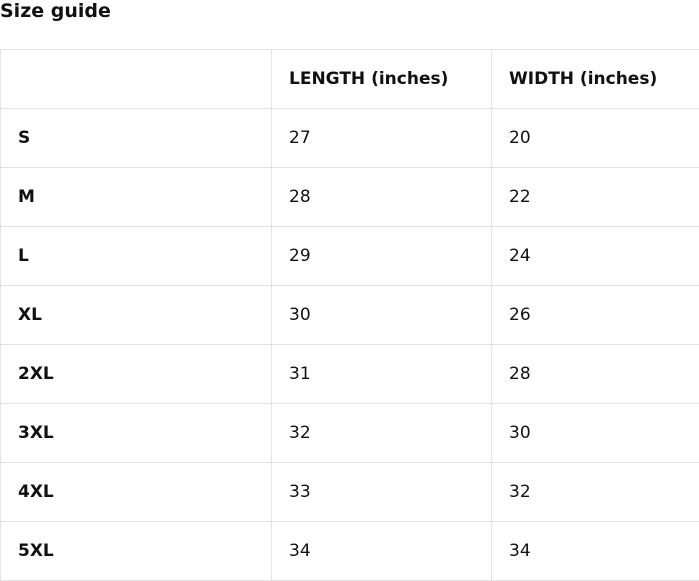 The width and height of the screenshot is (699, 581). What do you see at coordinates (595, 315) in the screenshot?
I see `cell-width: 26` at bounding box center [595, 315].